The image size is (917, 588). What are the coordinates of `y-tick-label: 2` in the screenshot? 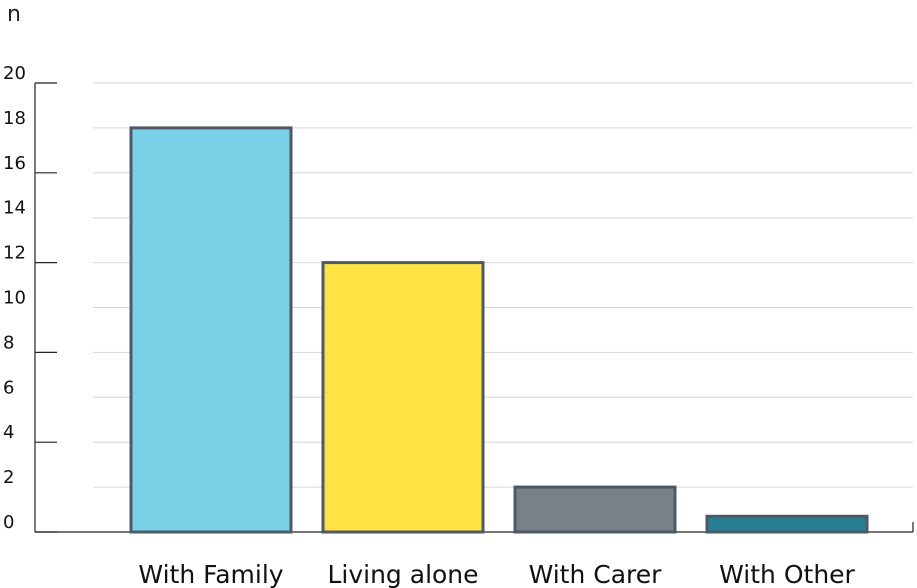 It's located at (8, 477).